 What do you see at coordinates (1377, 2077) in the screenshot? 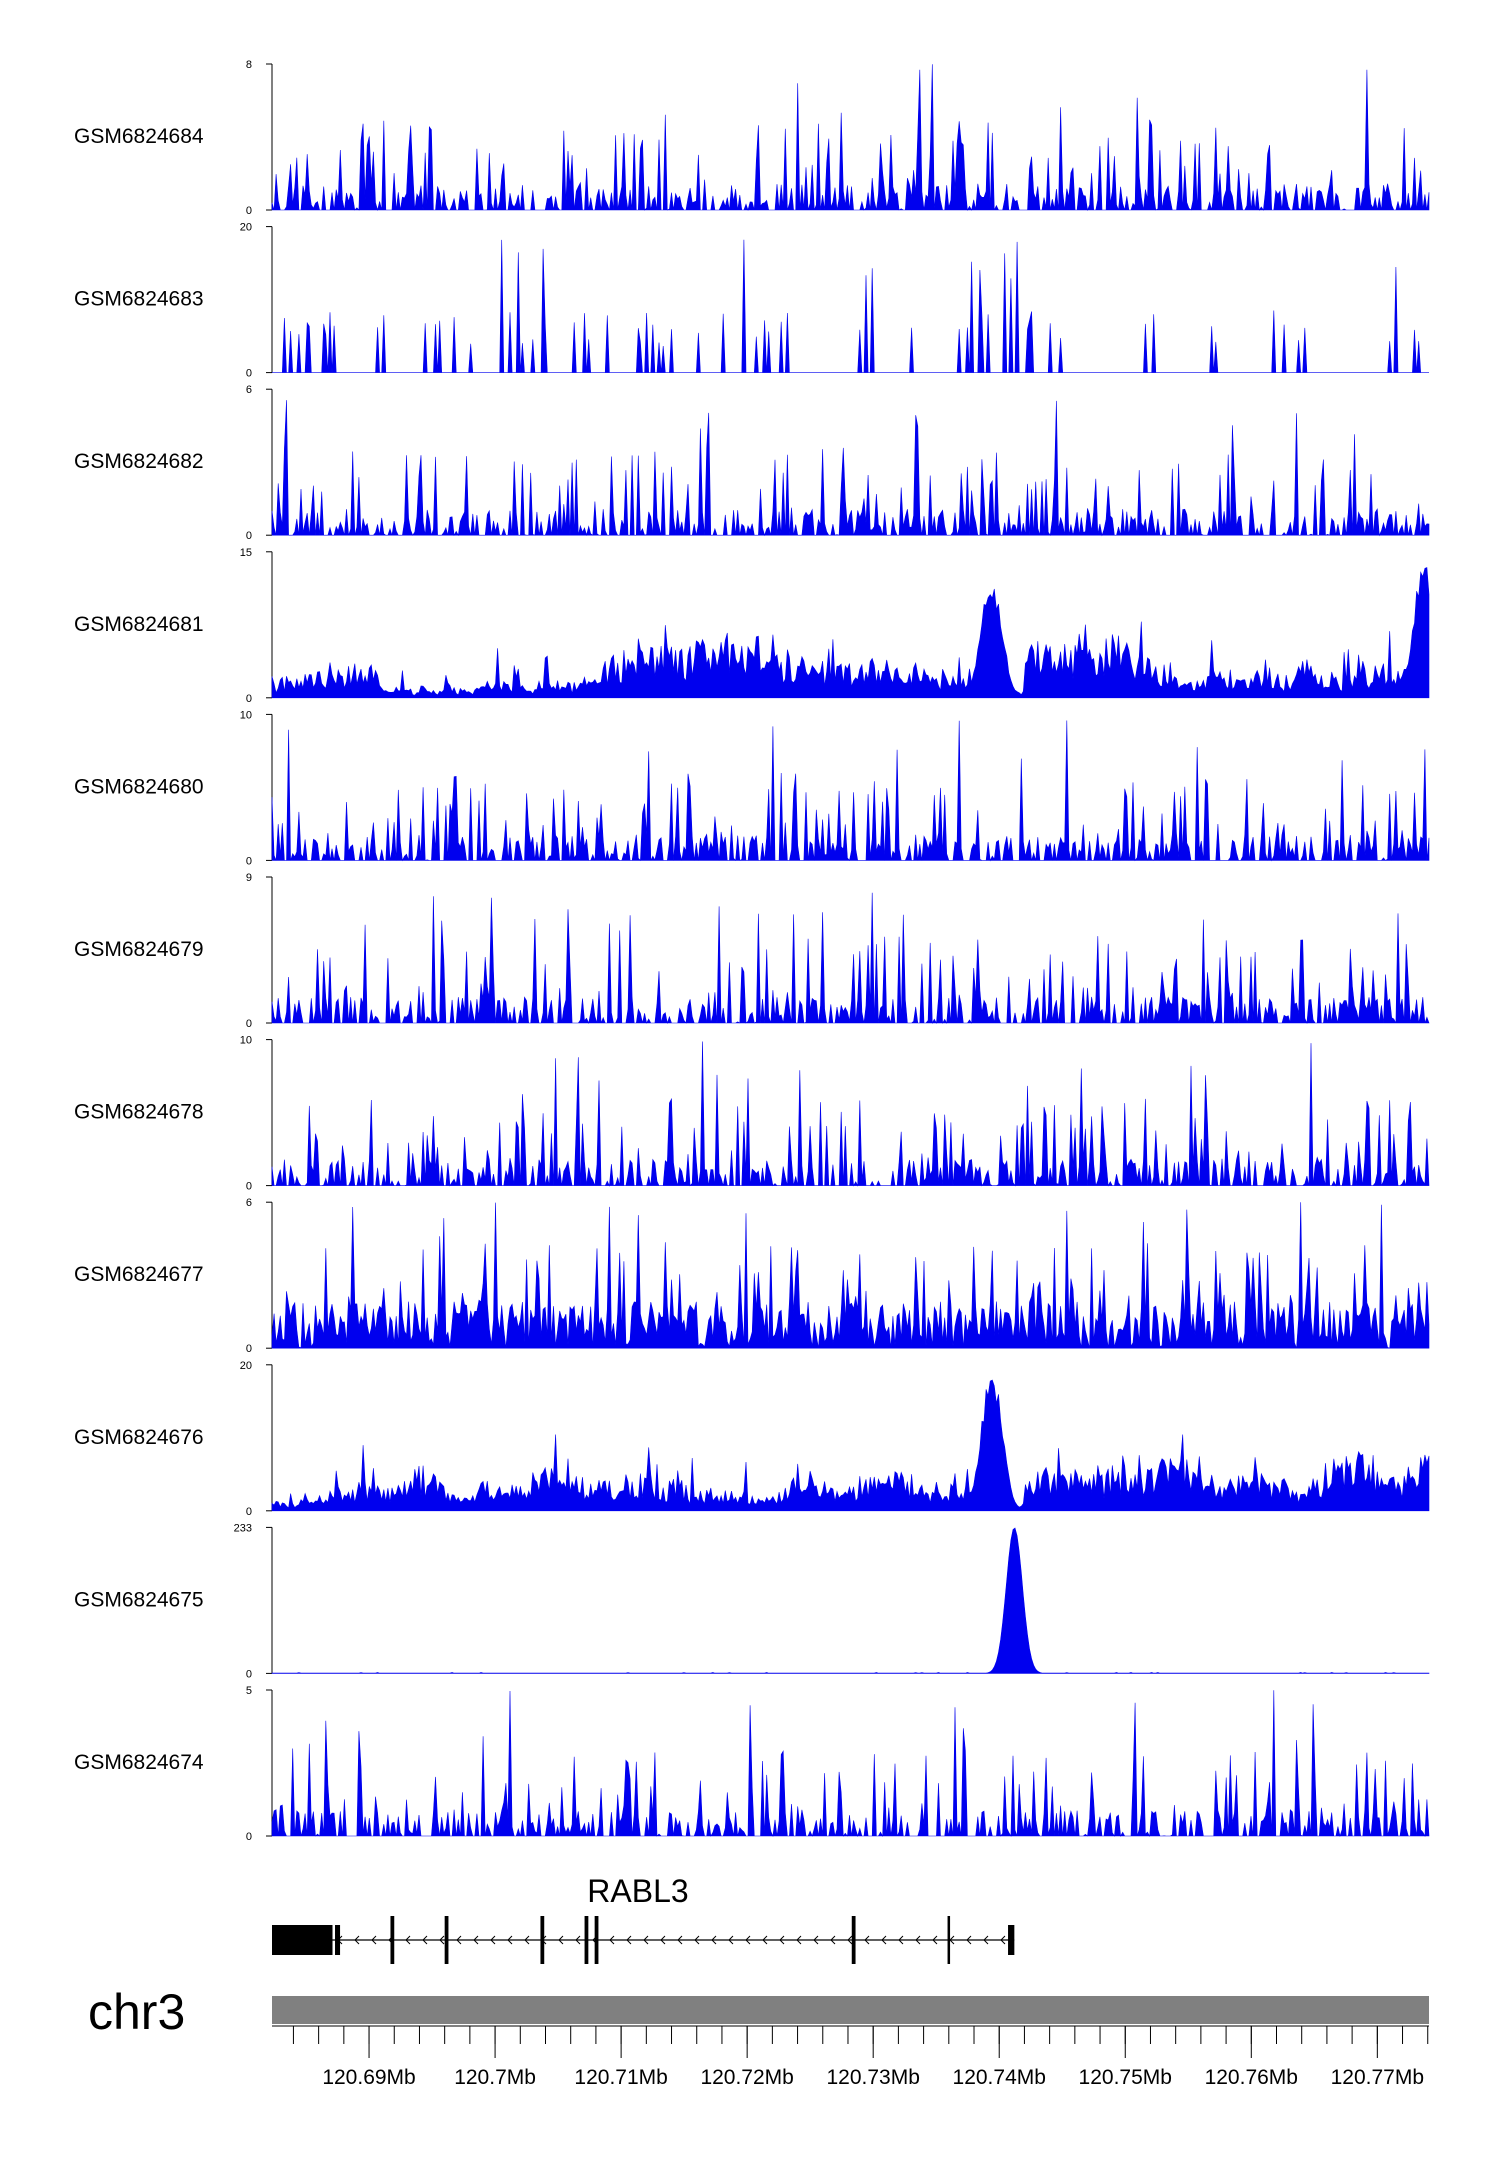
I see `axis-tick-label: 120.77Mb` at bounding box center [1377, 2077].